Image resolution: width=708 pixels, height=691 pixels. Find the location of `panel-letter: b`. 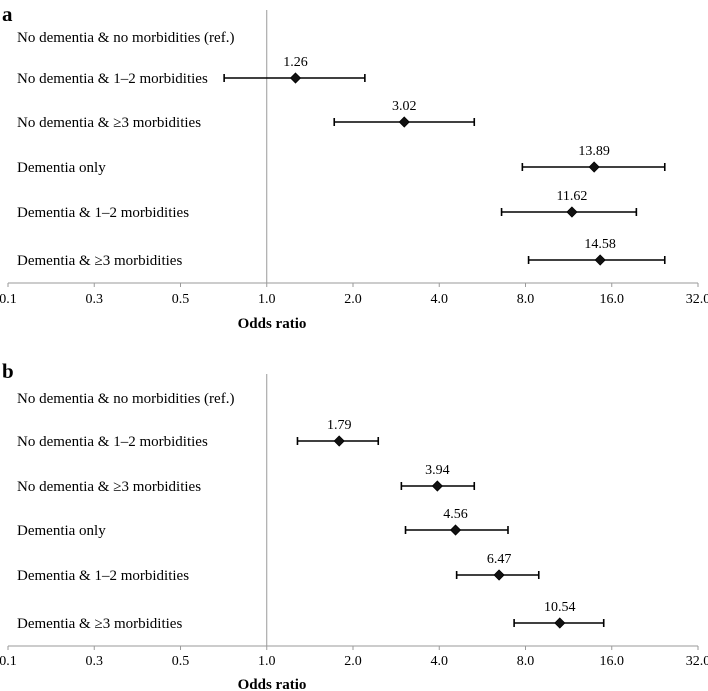

panel-letter: b is located at coordinates (8, 371).